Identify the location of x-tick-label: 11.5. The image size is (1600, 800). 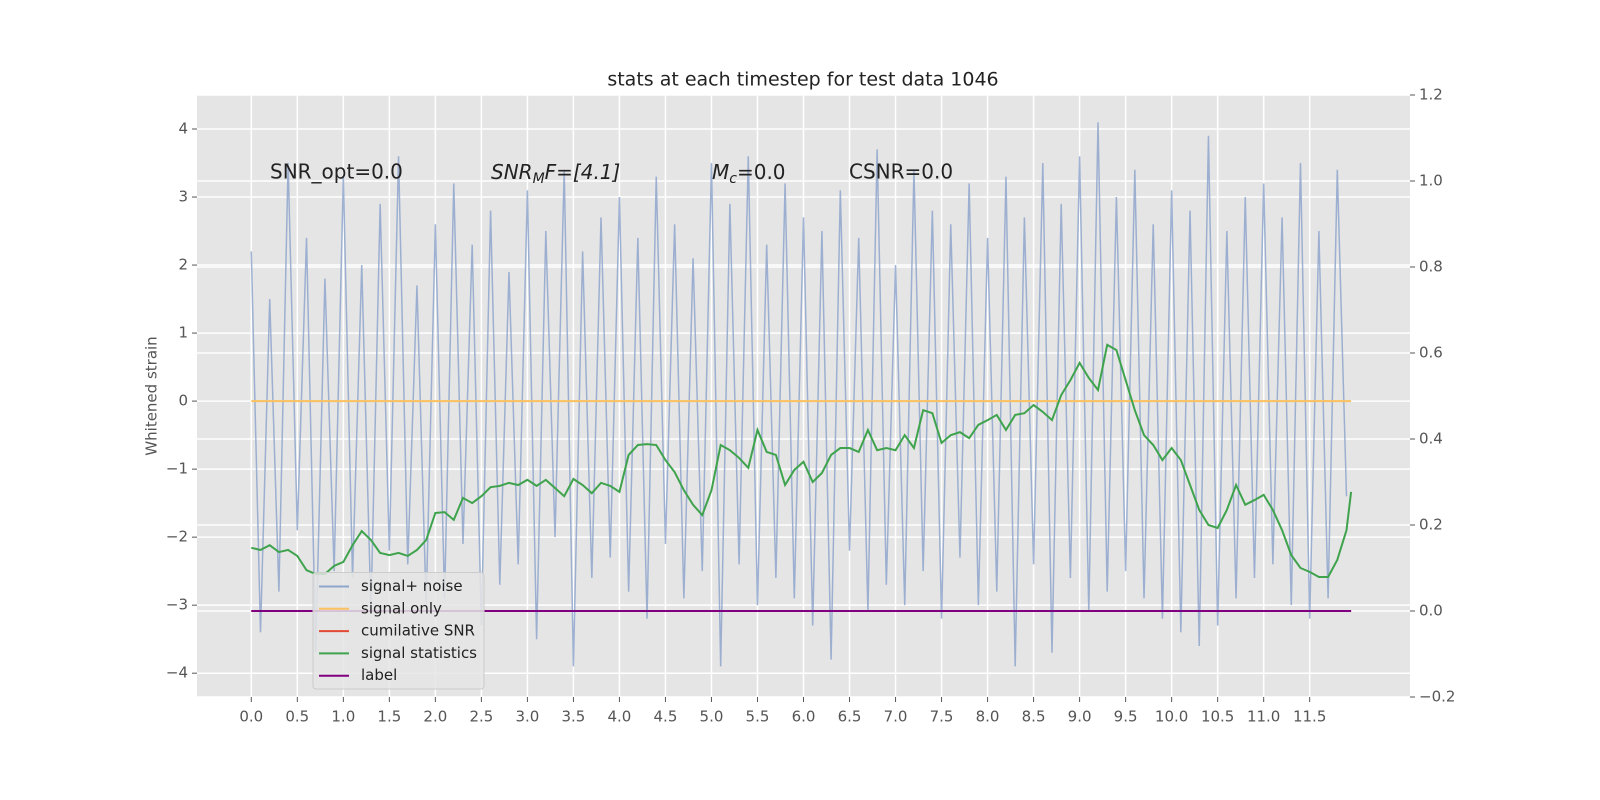
(1309, 717).